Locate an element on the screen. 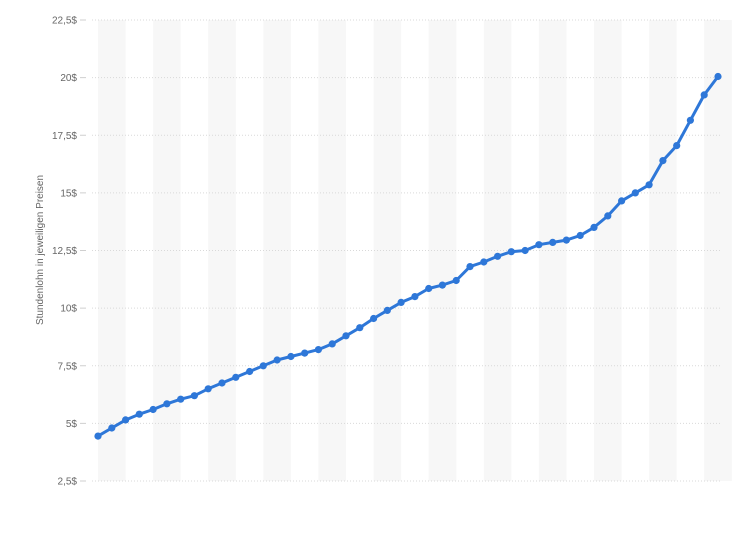  y-tick-label: 7,5$ is located at coordinates (68, 366).